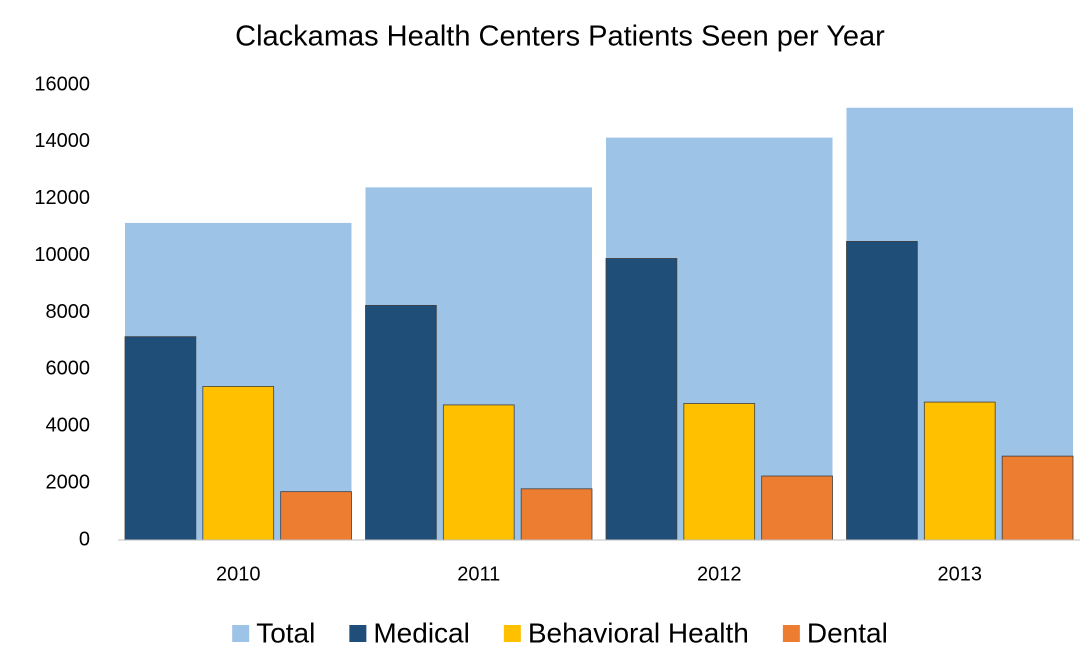 This screenshot has height=653, width=1091. Describe the element at coordinates (62, 255) in the screenshot. I see `y-tick-label: 10000` at that location.